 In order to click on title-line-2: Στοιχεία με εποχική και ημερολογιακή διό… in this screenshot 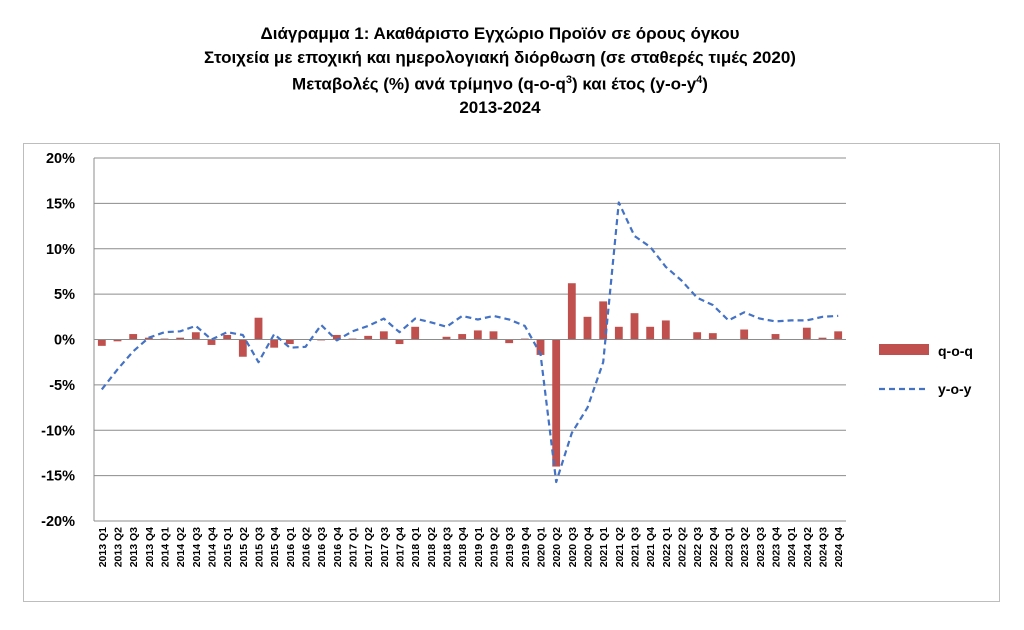, I will do `click(500, 57)`.